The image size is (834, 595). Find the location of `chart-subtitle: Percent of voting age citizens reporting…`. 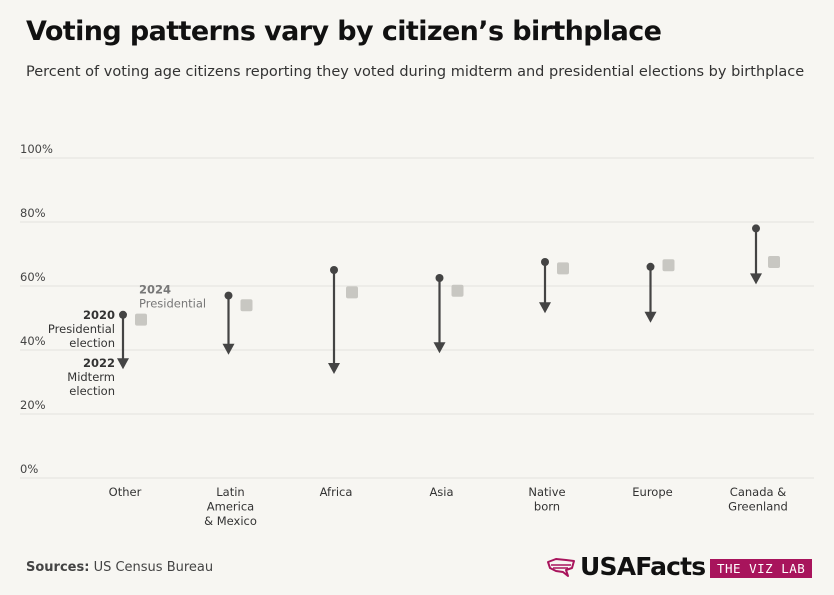

chart-subtitle: Percent of voting age citizens reporting… is located at coordinates (415, 72).